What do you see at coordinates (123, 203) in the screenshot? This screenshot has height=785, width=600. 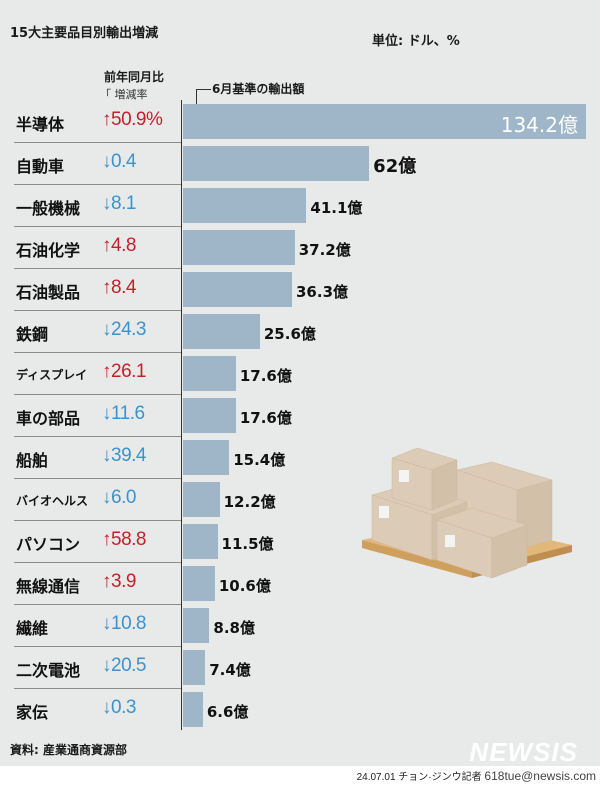 I see `change-value: 8.1` at bounding box center [123, 203].